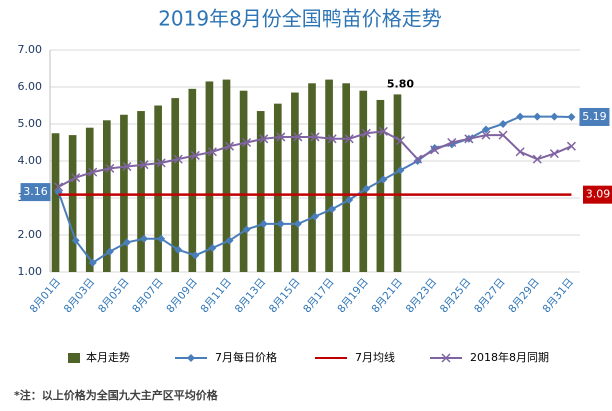  What do you see at coordinates (285, 295) in the screenshot?
I see `x-tick-label: 8月15日` at bounding box center [285, 295].